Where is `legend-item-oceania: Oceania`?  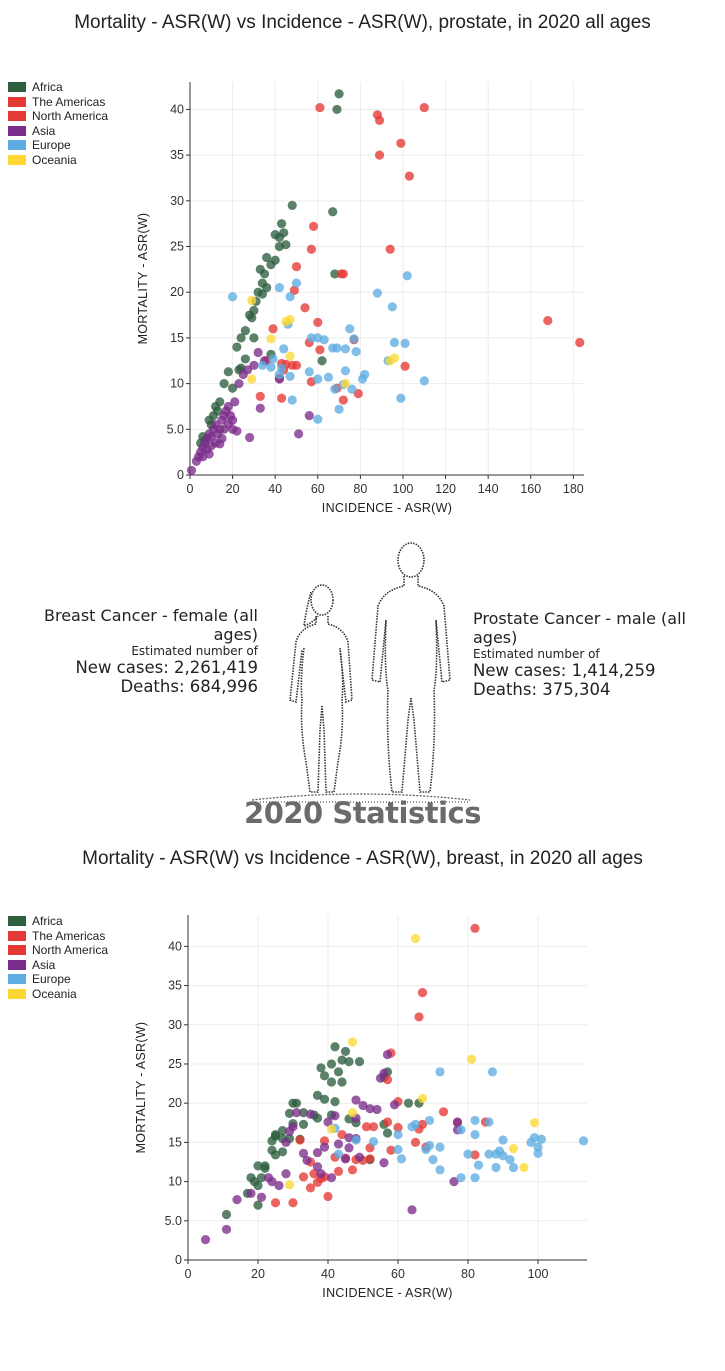
legend-item-oceania: Oceania is located at coordinates (58, 994).